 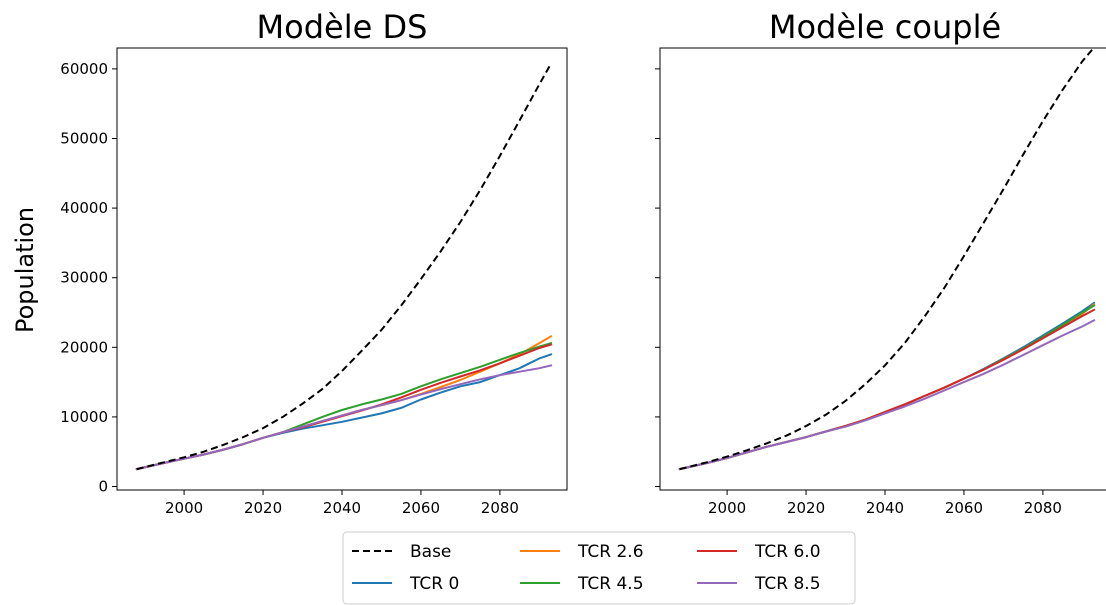 I want to click on legend-label-tcr-8-5: TCR 8.5, so click(x=787, y=584).